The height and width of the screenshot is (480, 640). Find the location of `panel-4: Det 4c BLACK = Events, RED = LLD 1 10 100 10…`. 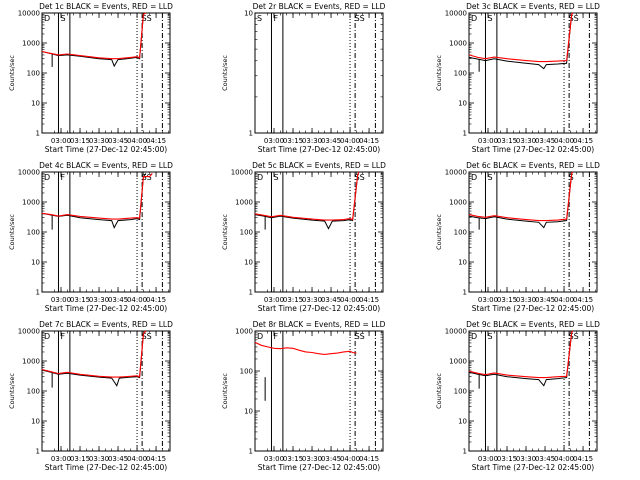

panel-4: Det 4c BLACK = Events, RED = LLD 1 10 100 10… is located at coordinates (90, 237).